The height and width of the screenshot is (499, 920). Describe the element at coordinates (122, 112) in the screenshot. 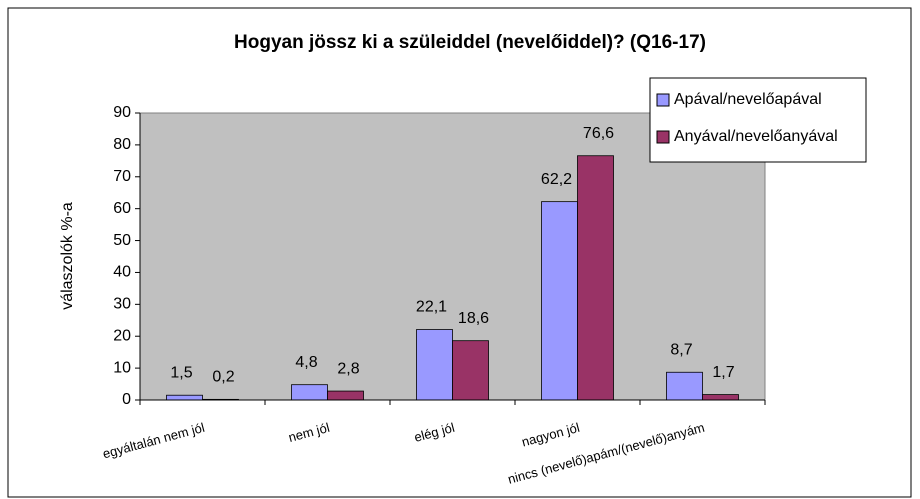

I see `y-tick-label: 90` at that location.